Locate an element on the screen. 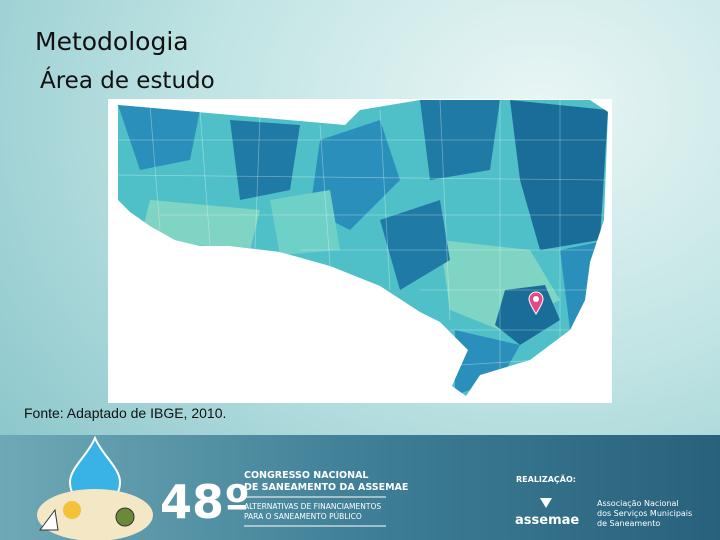  theme-line: ALTERNATIVAS DE FINANCIAMENTOS is located at coordinates (312, 506).